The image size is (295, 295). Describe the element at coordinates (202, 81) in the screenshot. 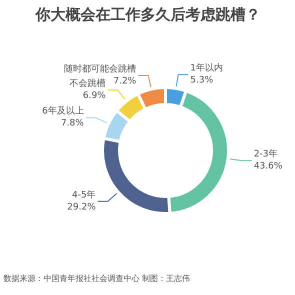

I see `data-label: 5.3%` at that location.